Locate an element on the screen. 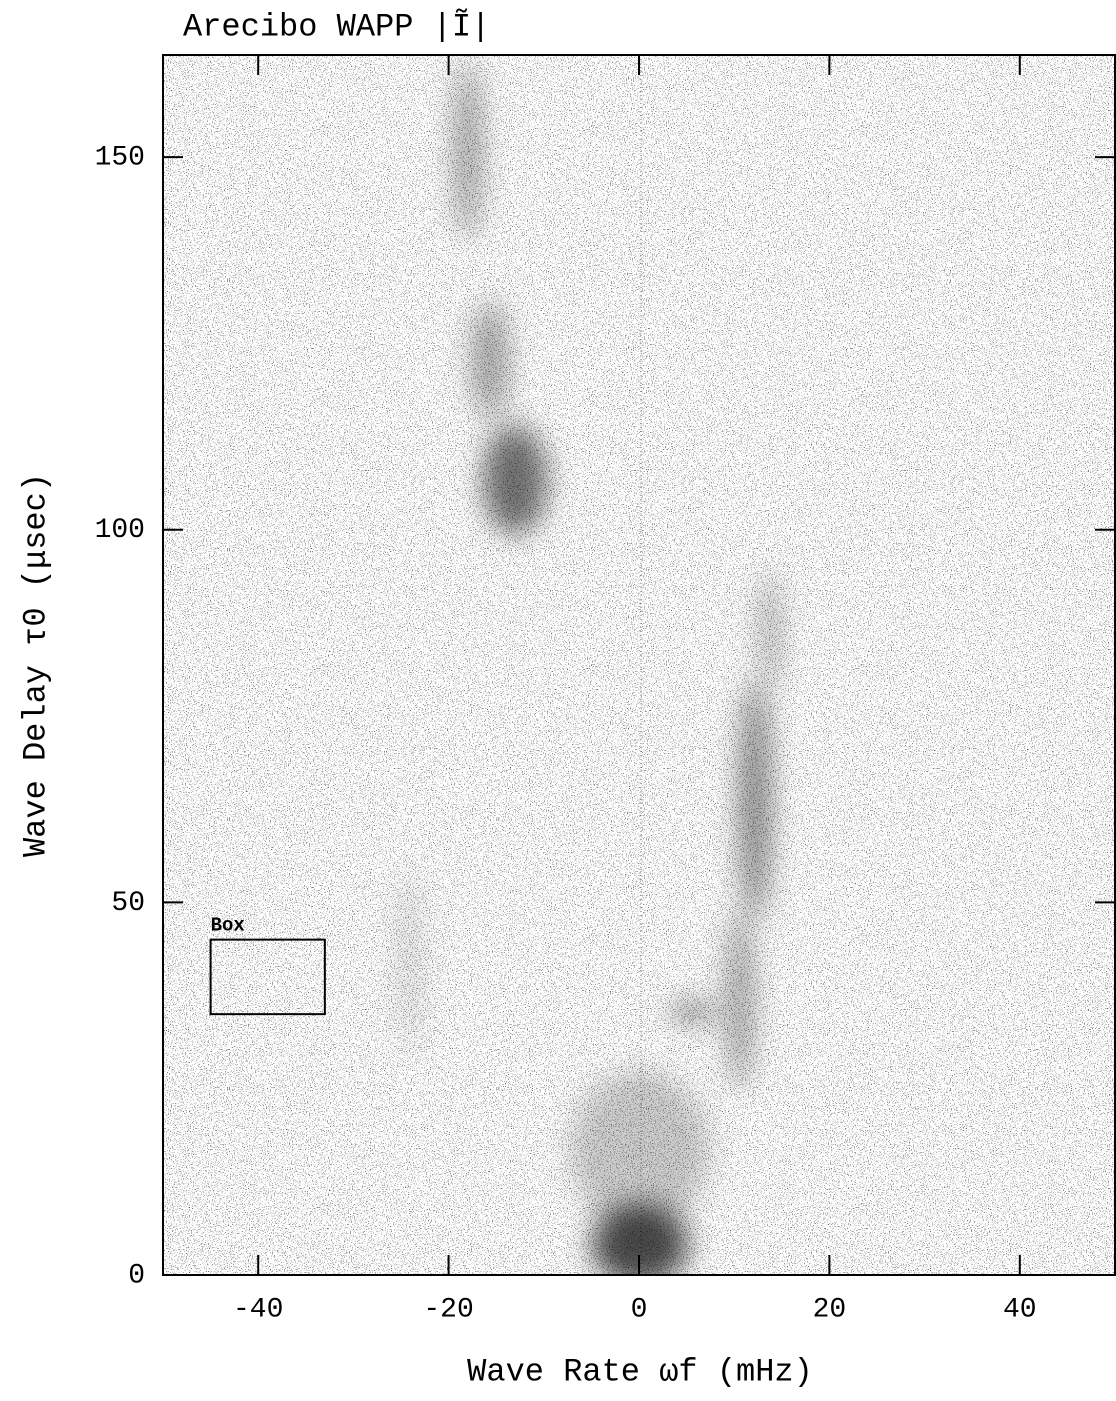 The height and width of the screenshot is (1401, 1116). x-tick-label: 0 is located at coordinates (639, 1309).